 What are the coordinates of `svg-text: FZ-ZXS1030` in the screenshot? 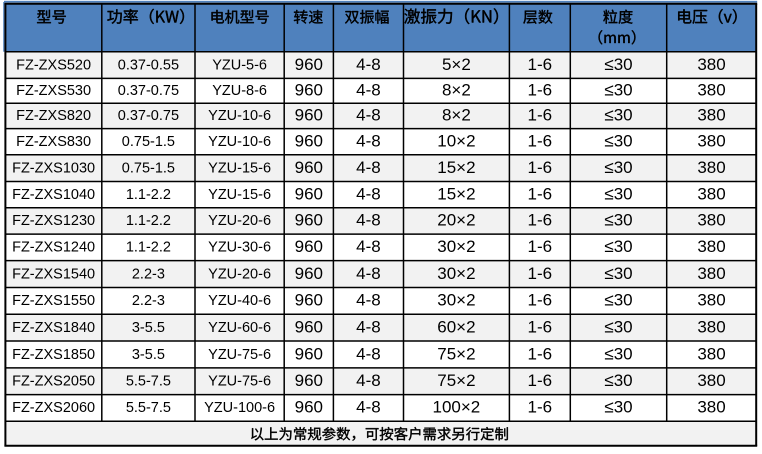 It's located at (53, 168).